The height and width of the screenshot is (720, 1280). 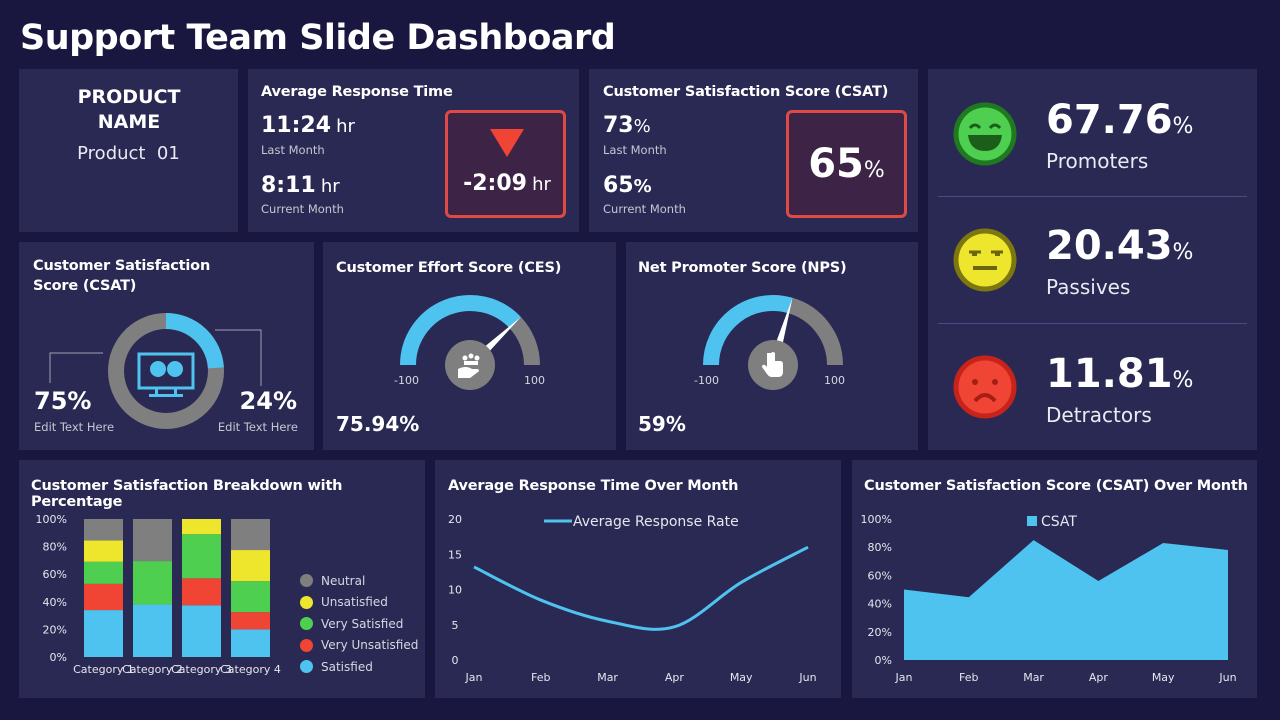 I want to click on nps-min-label: -100, so click(x=706, y=380).